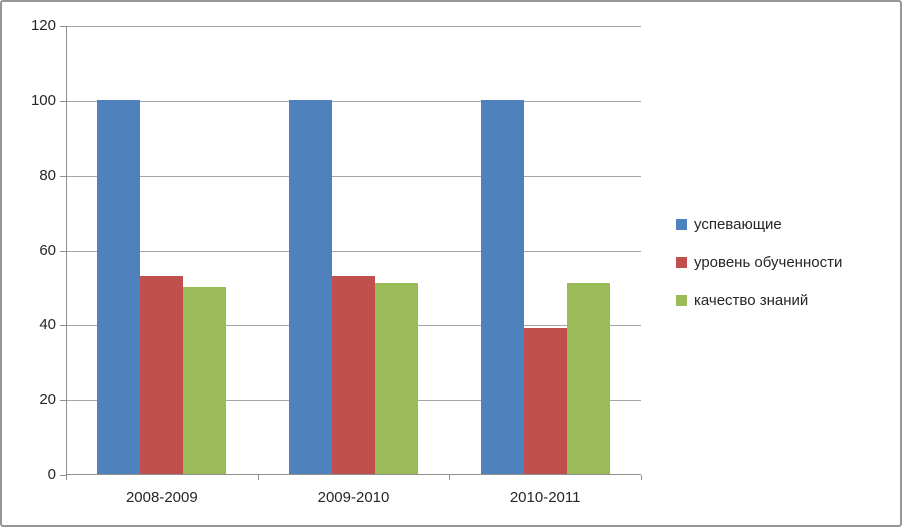  Describe the element at coordinates (161, 497) in the screenshot. I see `x-axis-label-2008-2009: 2008-2009` at that location.